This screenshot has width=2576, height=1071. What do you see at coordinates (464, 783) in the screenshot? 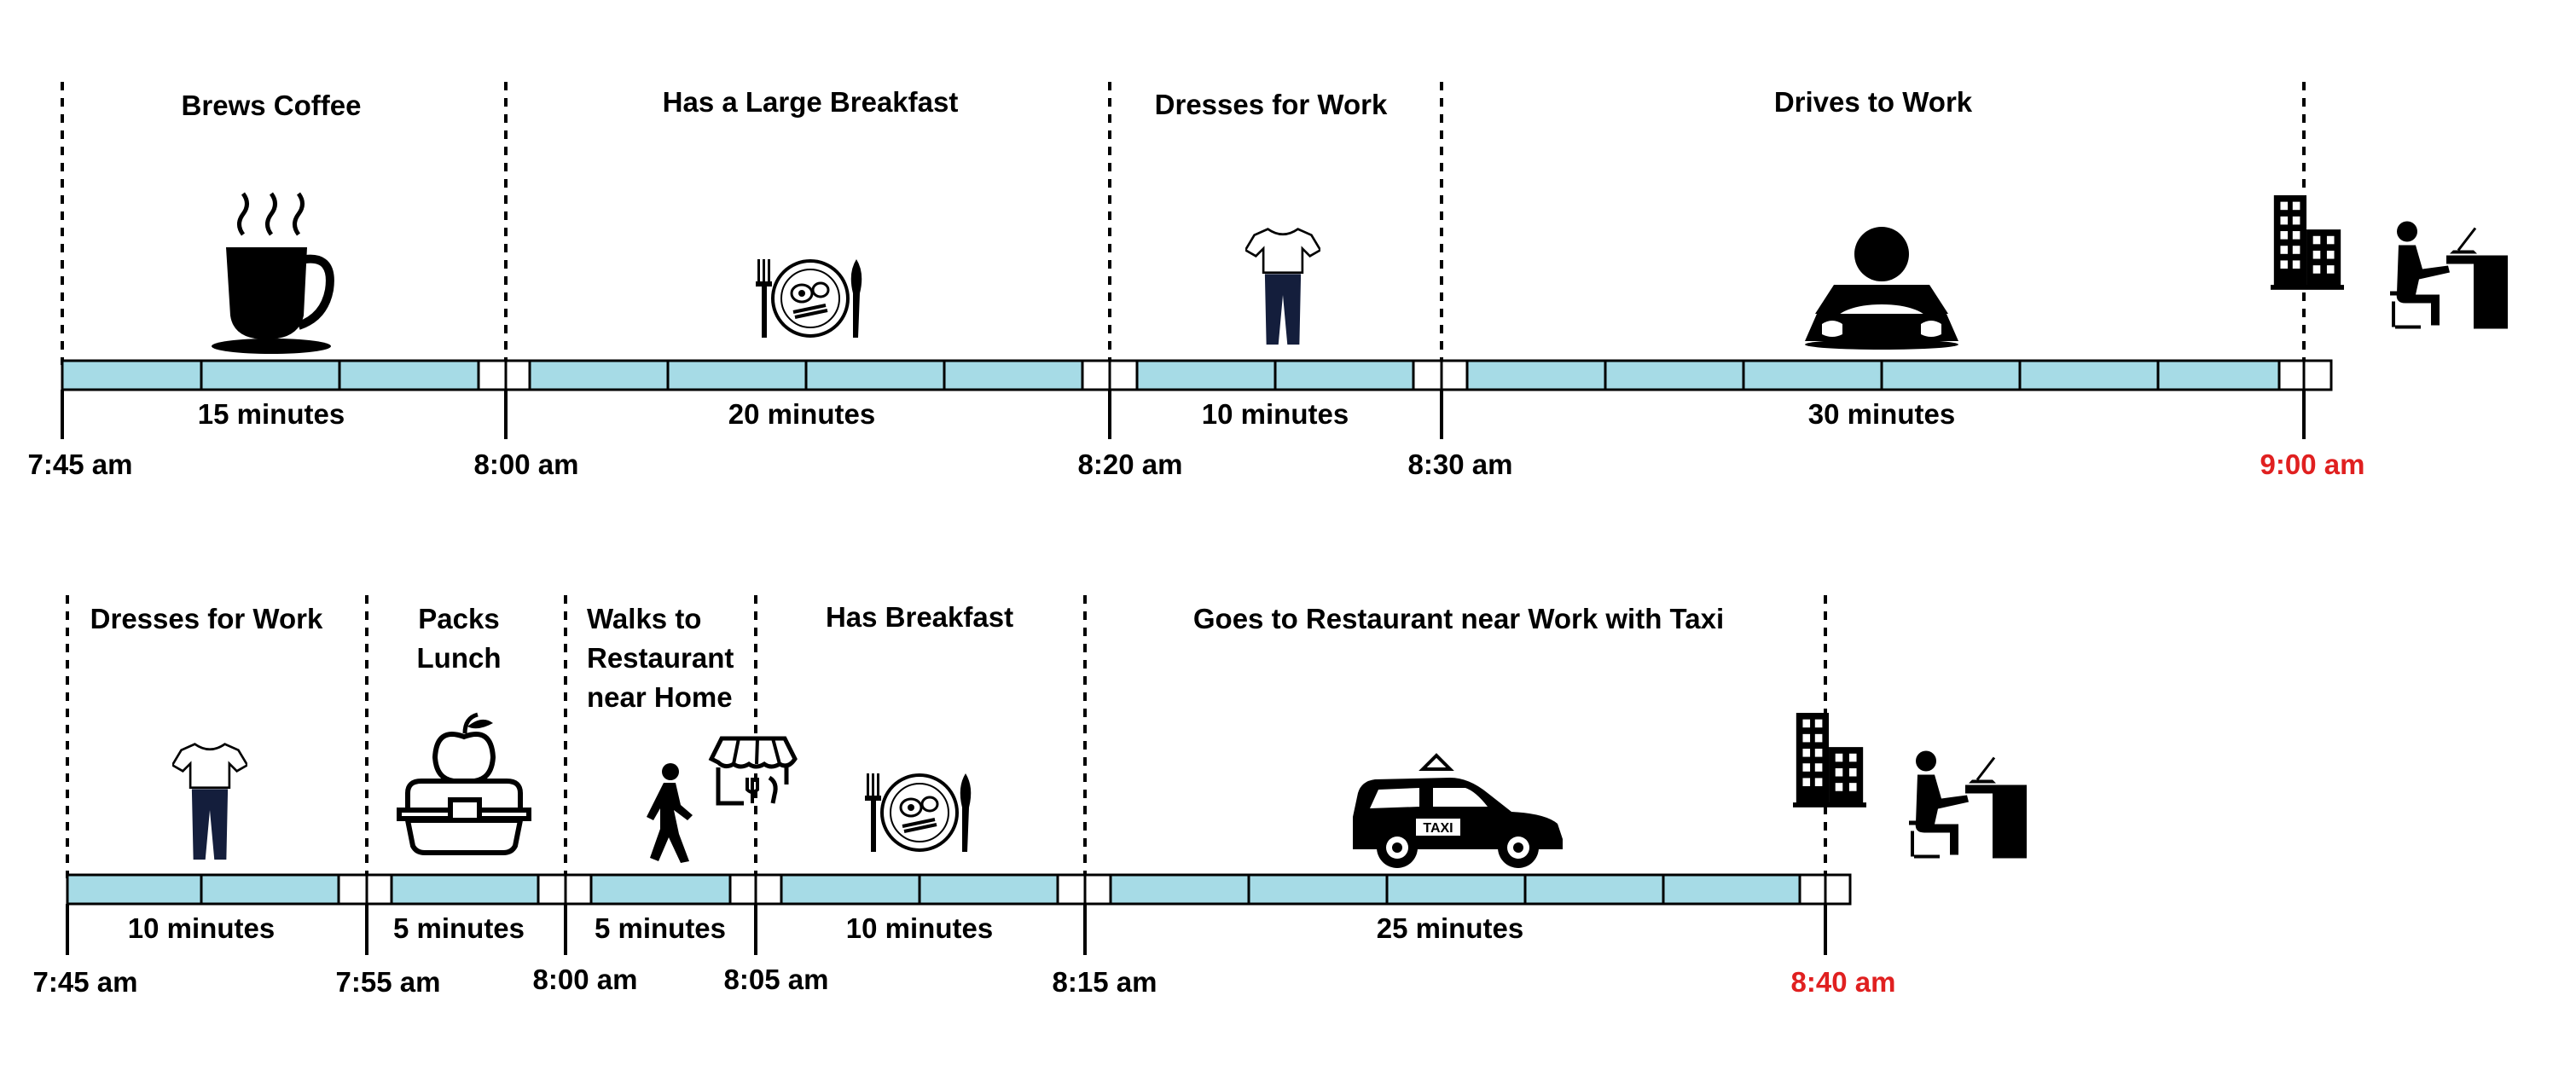
I see `lunchbox-icon` at bounding box center [464, 783].